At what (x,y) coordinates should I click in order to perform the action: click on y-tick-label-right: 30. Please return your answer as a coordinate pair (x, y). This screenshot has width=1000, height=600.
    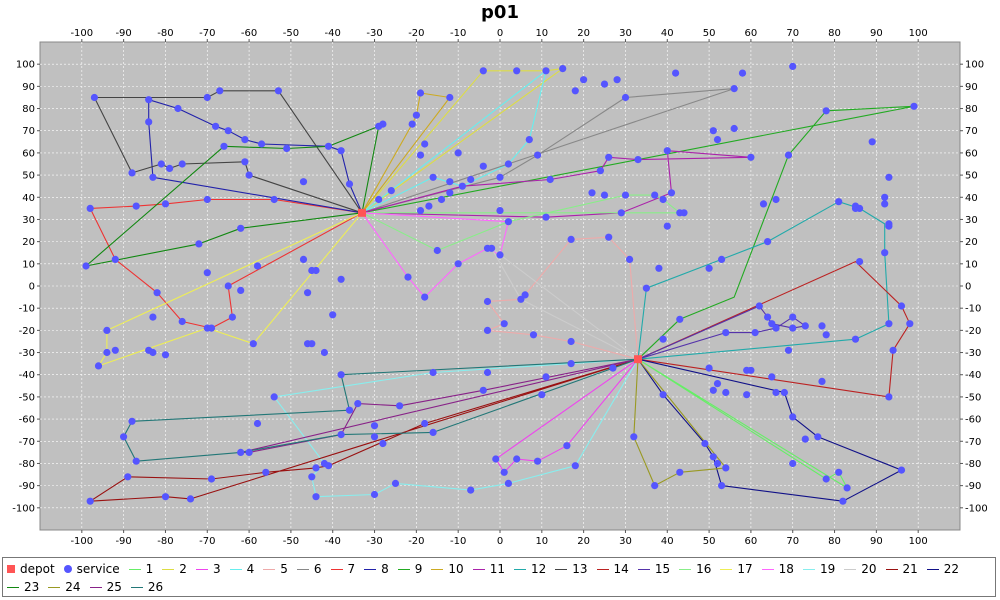
    Looking at the image, I should click on (971, 220).